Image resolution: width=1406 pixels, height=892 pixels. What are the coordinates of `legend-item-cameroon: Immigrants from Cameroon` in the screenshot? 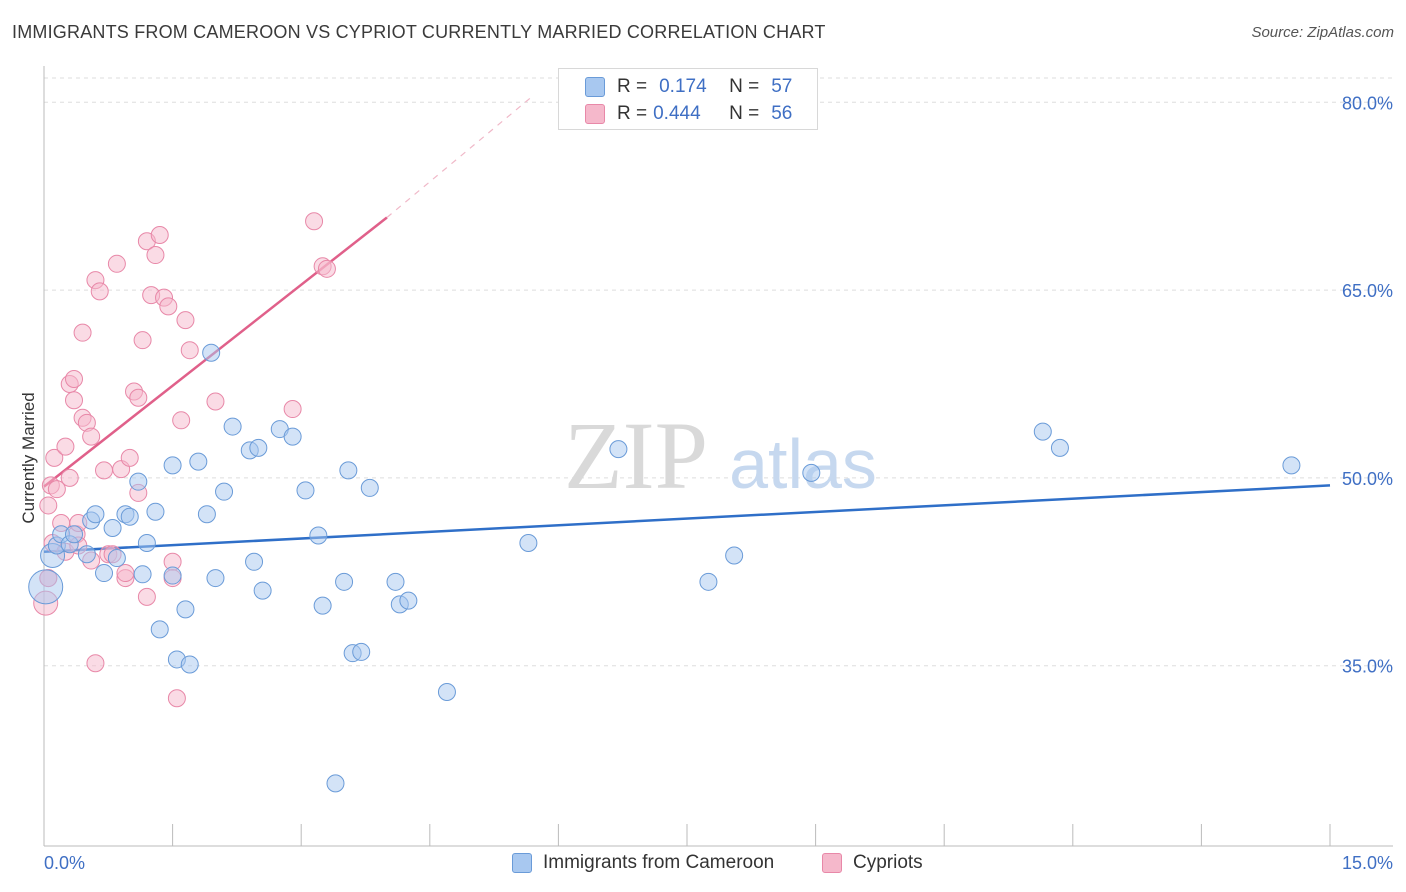 It's located at (643, 863).